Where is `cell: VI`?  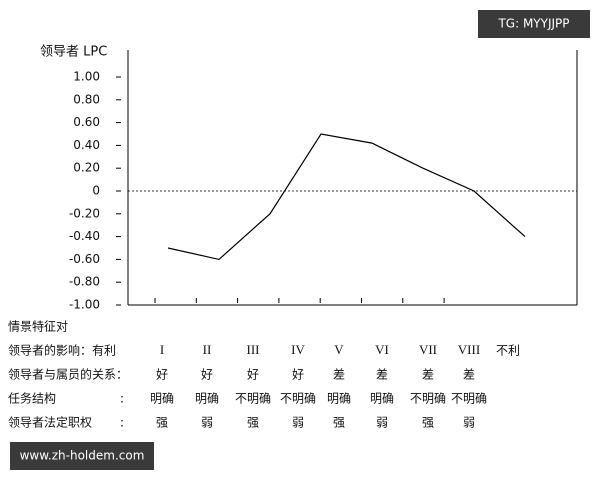 cell: VI is located at coordinates (382, 349).